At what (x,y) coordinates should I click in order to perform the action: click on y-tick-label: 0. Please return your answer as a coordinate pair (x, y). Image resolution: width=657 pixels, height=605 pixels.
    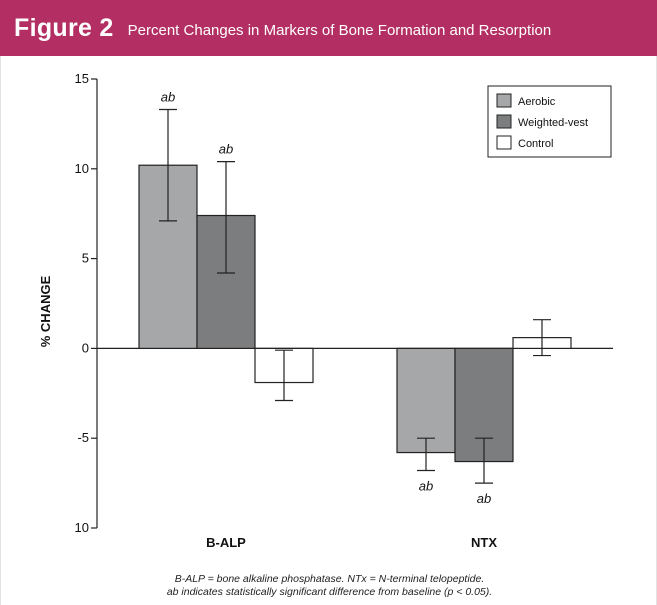
    Looking at the image, I should click on (85, 347).